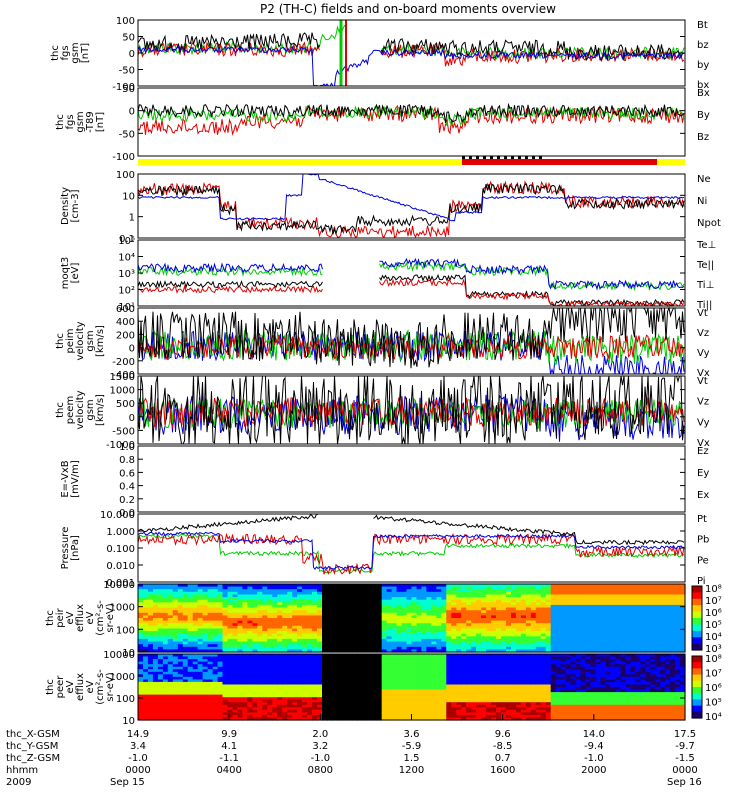 The height and width of the screenshot is (800, 750). Describe the element at coordinates (75, 273) in the screenshot. I see `y-axis-label-line: [eV]` at that location.